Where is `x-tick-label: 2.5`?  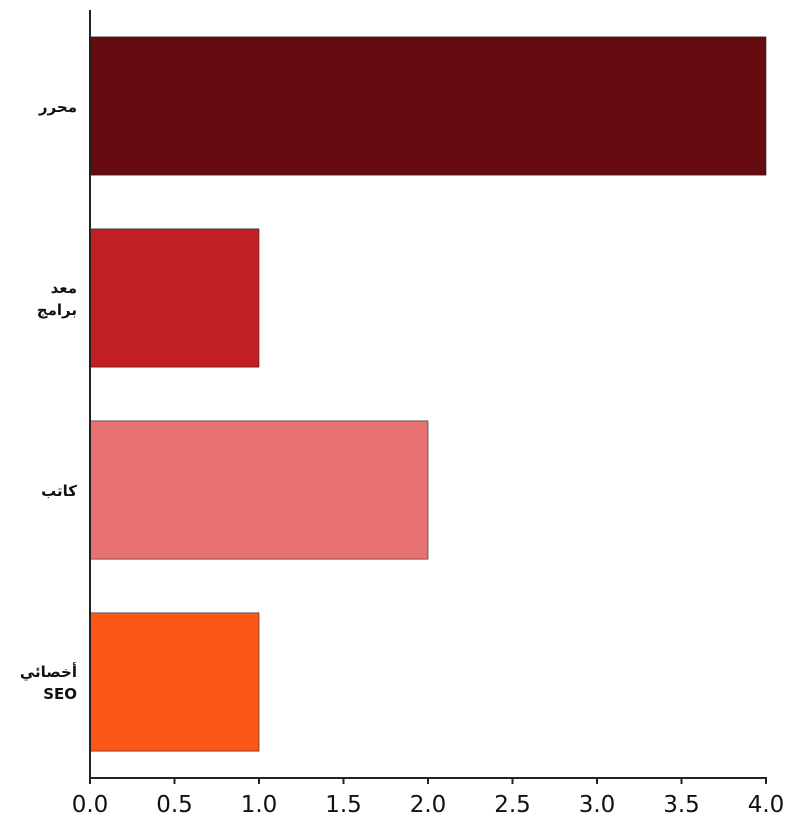
x-tick-label: 2.5 is located at coordinates (512, 804).